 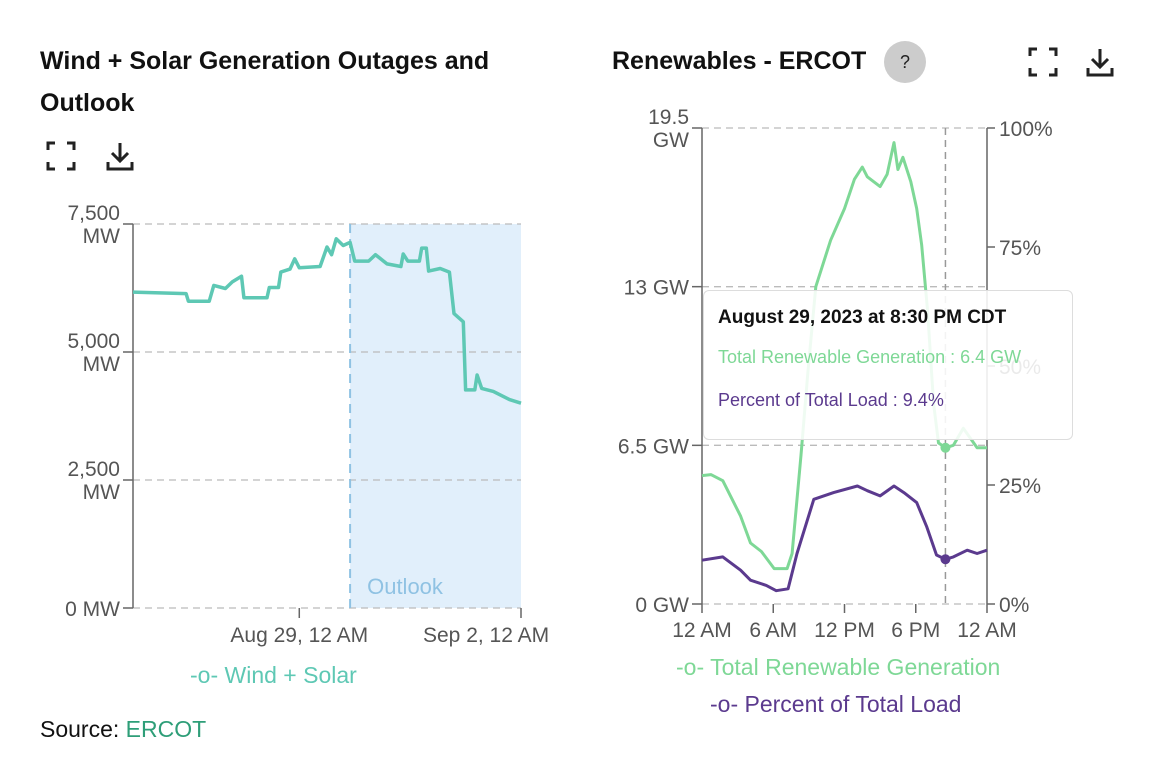 What do you see at coordinates (862, 317) in the screenshot?
I see `tooltip-title: August 29, 2023 at 8:30 PM CDT` at bounding box center [862, 317].